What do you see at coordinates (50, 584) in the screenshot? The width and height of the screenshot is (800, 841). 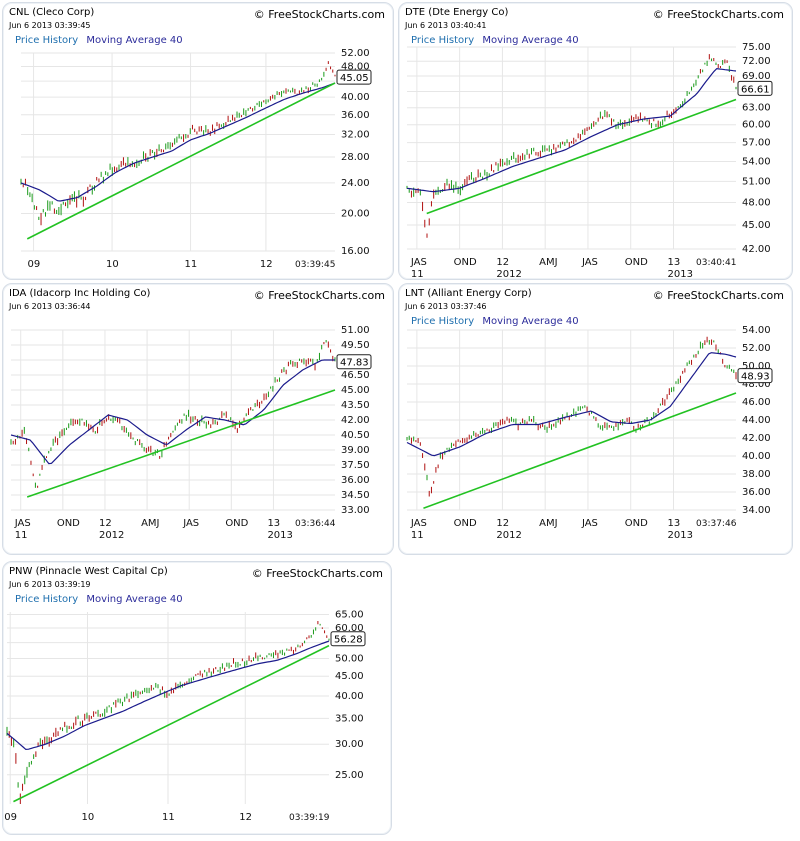 I see `chart-timestamp: Jun 6 2013 03:39:19` at bounding box center [50, 584].